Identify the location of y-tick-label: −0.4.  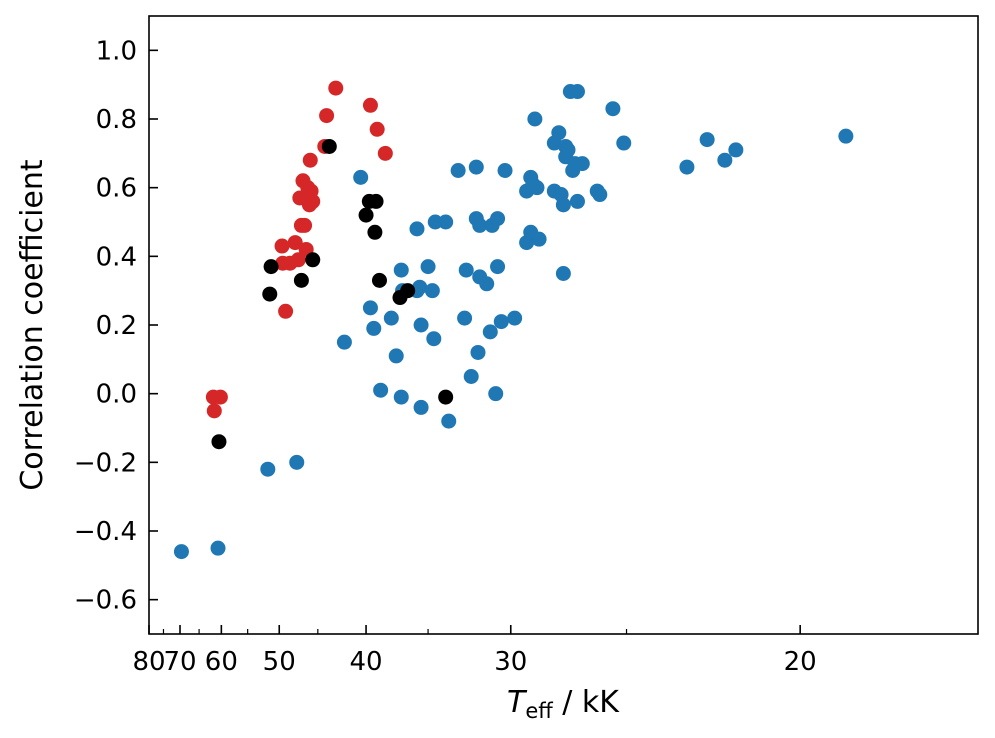
(105, 532).